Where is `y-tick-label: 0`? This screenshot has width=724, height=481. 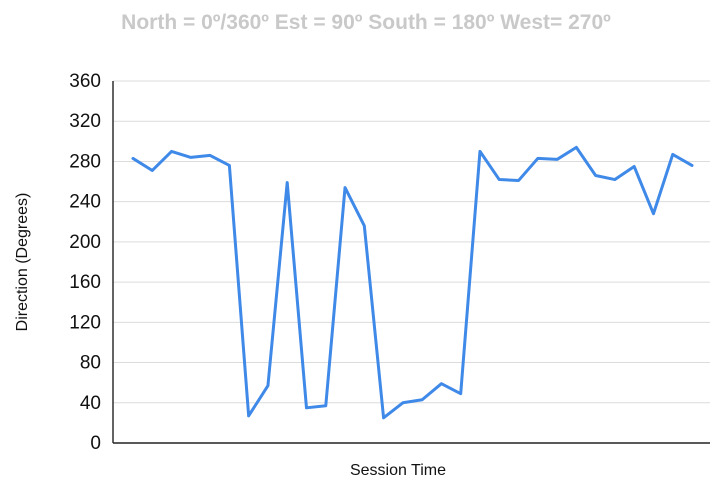 y-tick-label: 0 is located at coordinates (95, 443).